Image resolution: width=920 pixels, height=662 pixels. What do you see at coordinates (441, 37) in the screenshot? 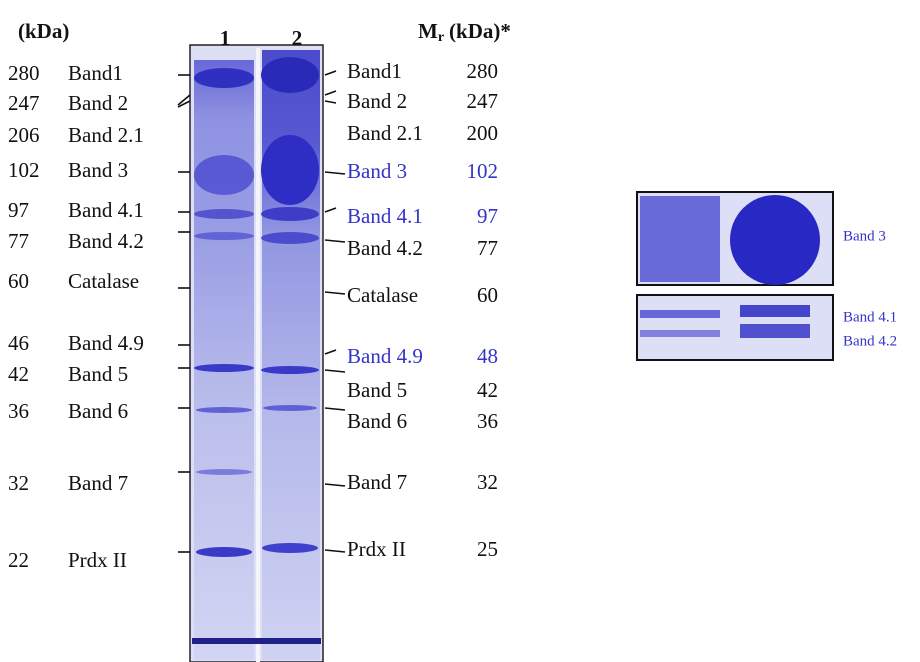
I see `subscript: r` at bounding box center [441, 37].